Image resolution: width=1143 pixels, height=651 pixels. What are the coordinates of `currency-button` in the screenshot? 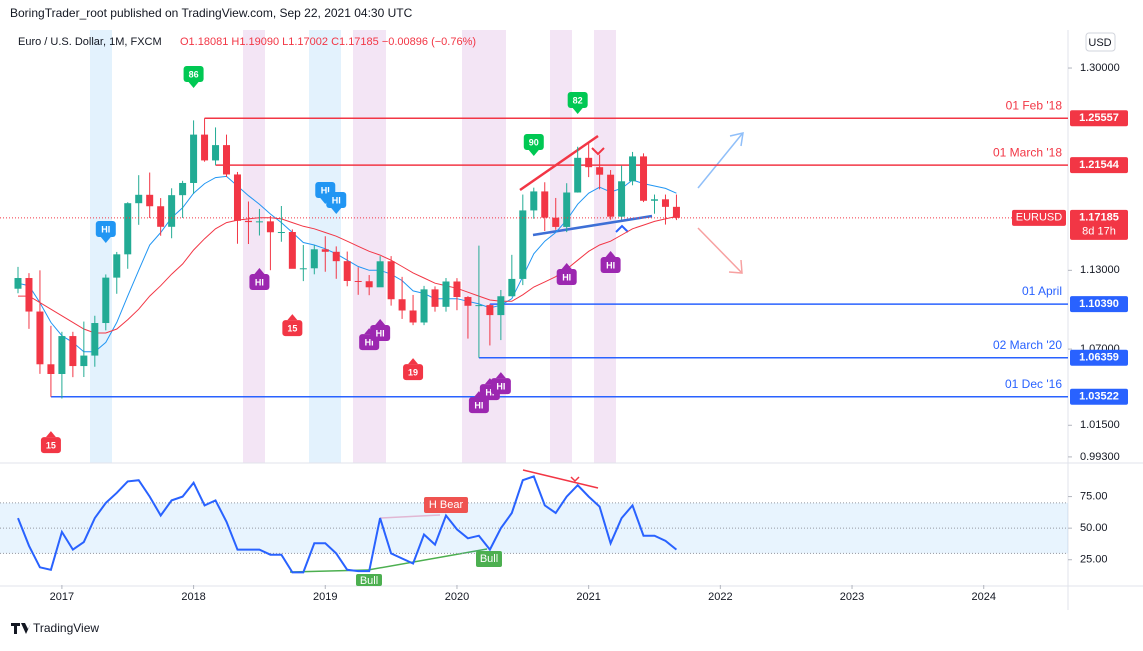 It's located at (1100, 42).